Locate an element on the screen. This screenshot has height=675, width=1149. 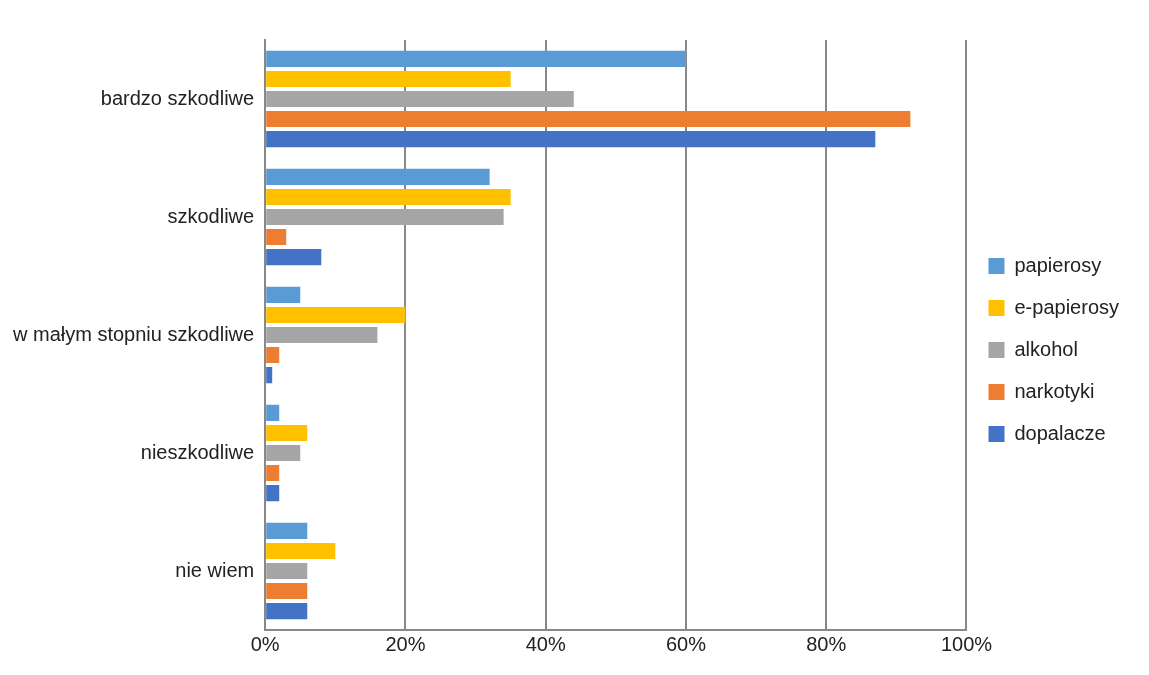
y-tick-label: szkodliwe is located at coordinates (211, 215).